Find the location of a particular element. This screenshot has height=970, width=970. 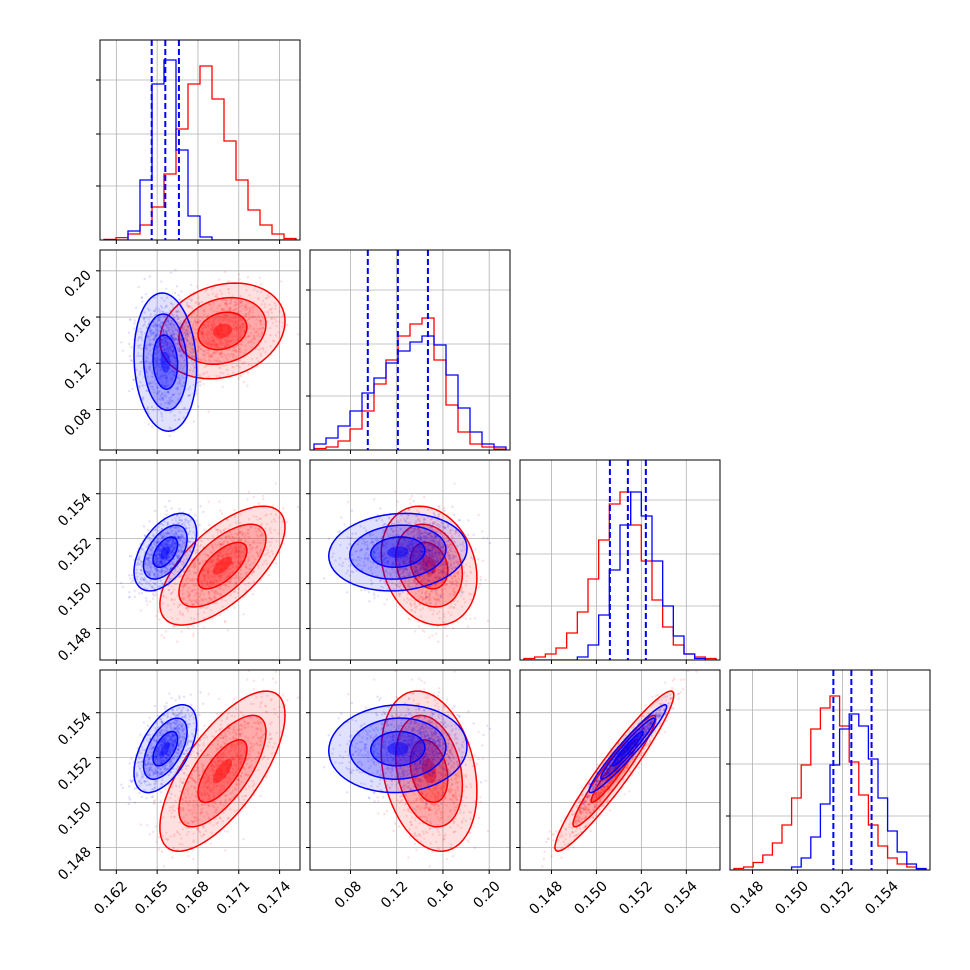

histogram-red is located at coordinates (410, 383).